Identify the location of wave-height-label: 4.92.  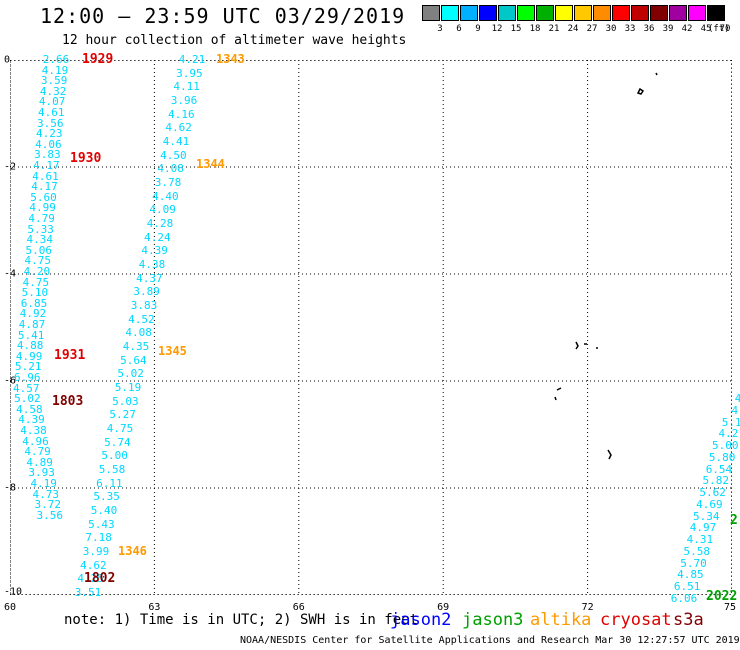
(33, 314).